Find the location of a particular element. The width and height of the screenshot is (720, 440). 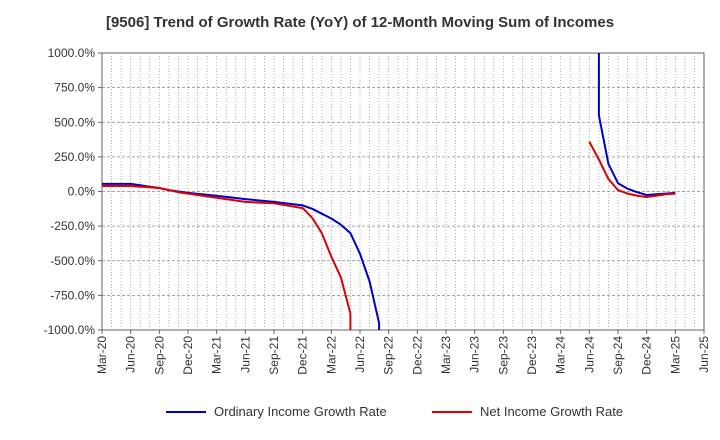

legend-label-net-income: Net Income Growth Rate is located at coordinates (552, 411).